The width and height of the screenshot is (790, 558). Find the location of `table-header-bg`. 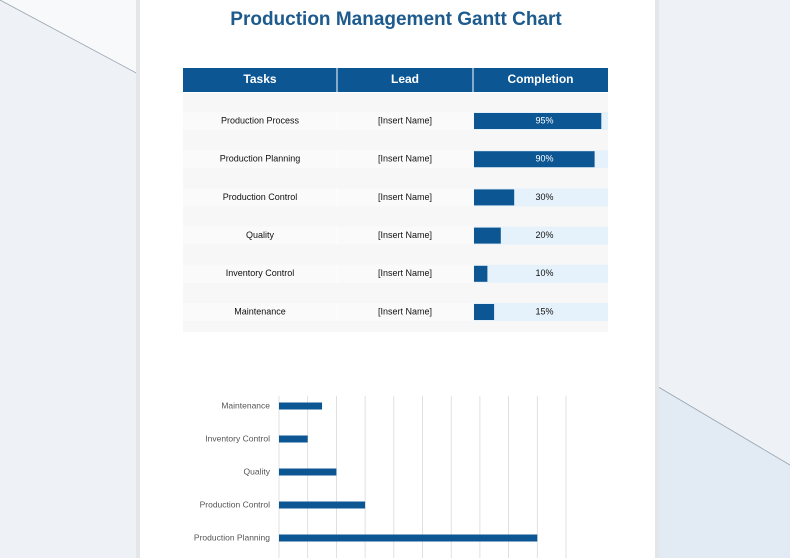

table-header-bg is located at coordinates (395, 80).